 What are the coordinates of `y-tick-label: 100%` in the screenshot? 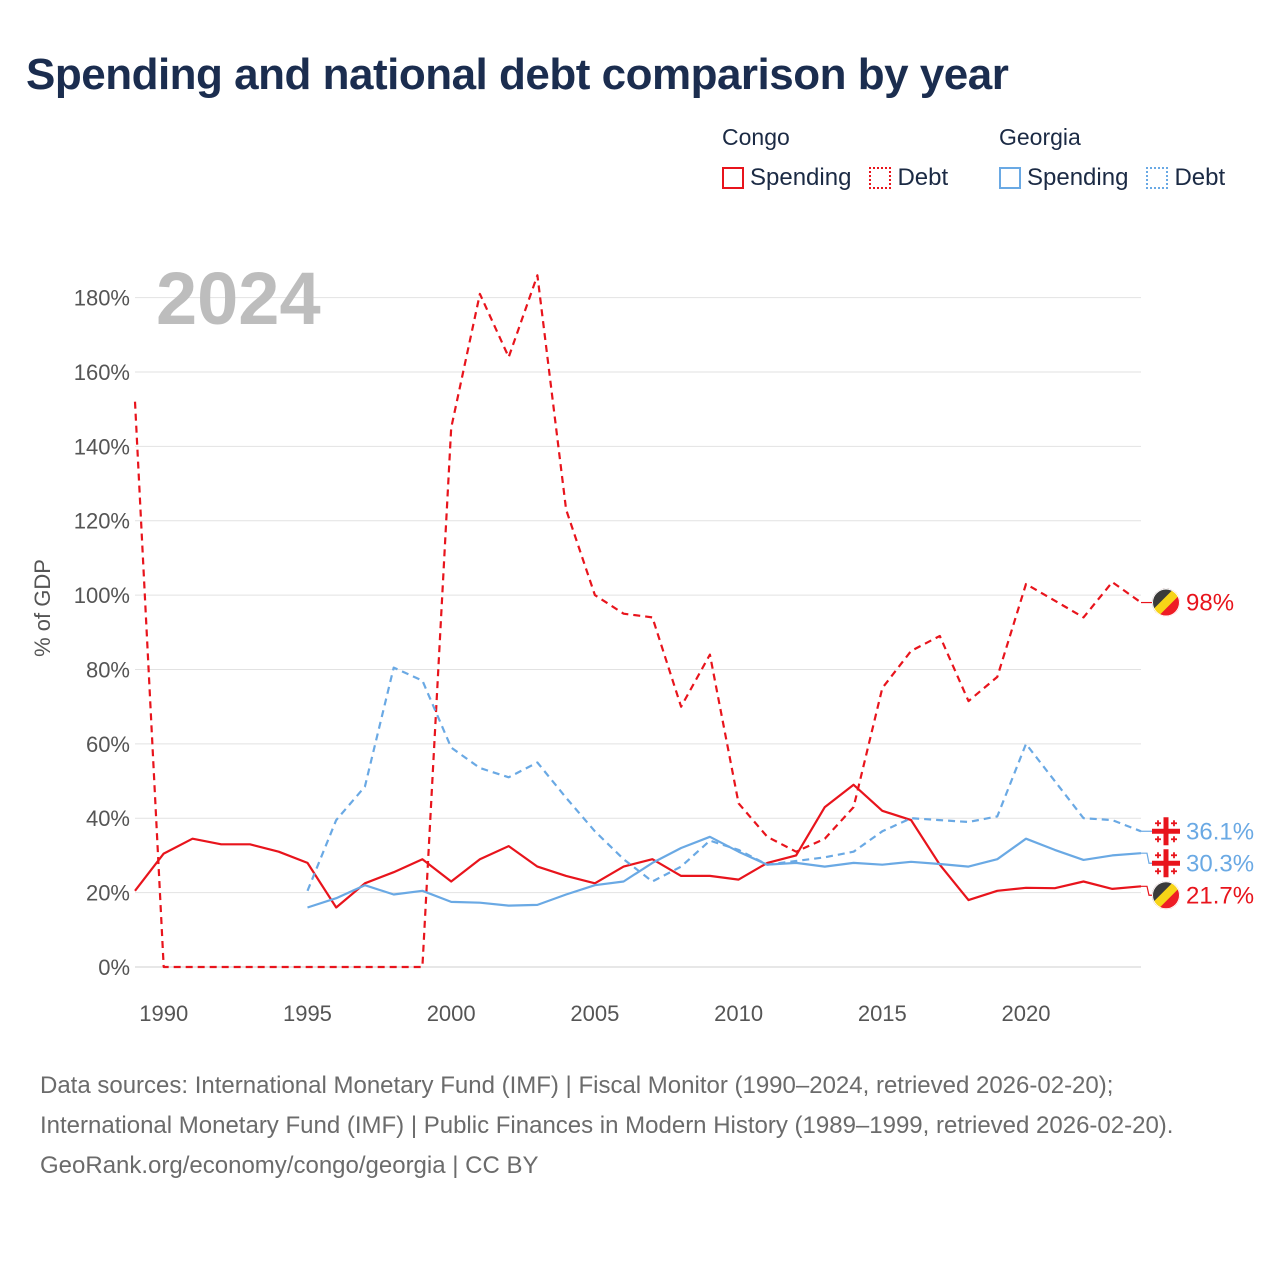 It's located at (102, 595).